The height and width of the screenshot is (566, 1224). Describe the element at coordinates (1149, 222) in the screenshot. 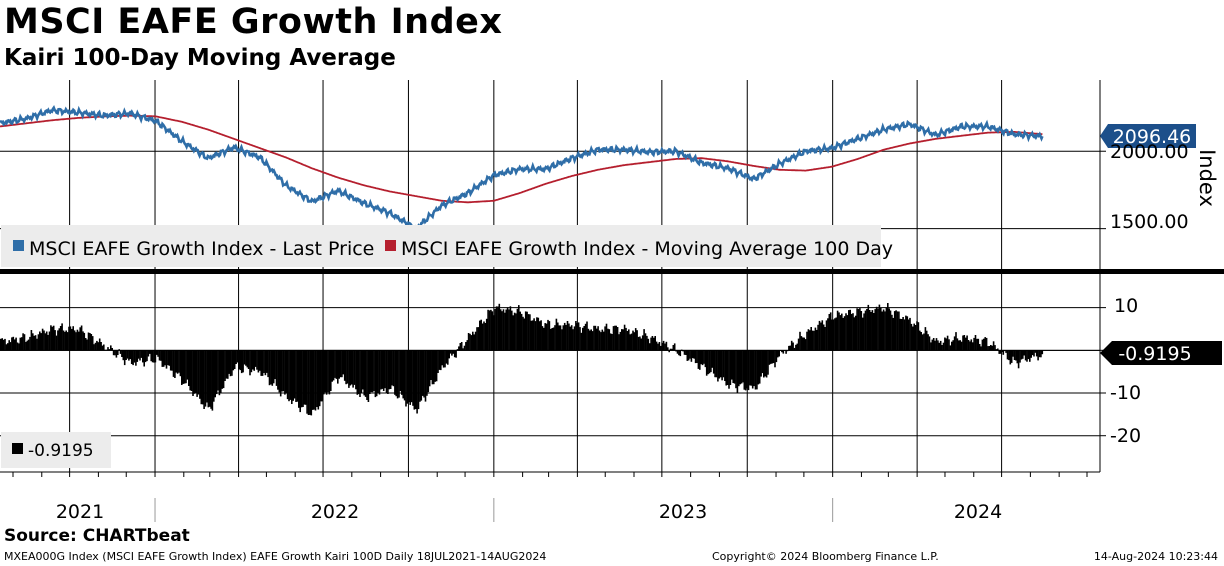

I see `y-tick-label: 1500.00` at that location.